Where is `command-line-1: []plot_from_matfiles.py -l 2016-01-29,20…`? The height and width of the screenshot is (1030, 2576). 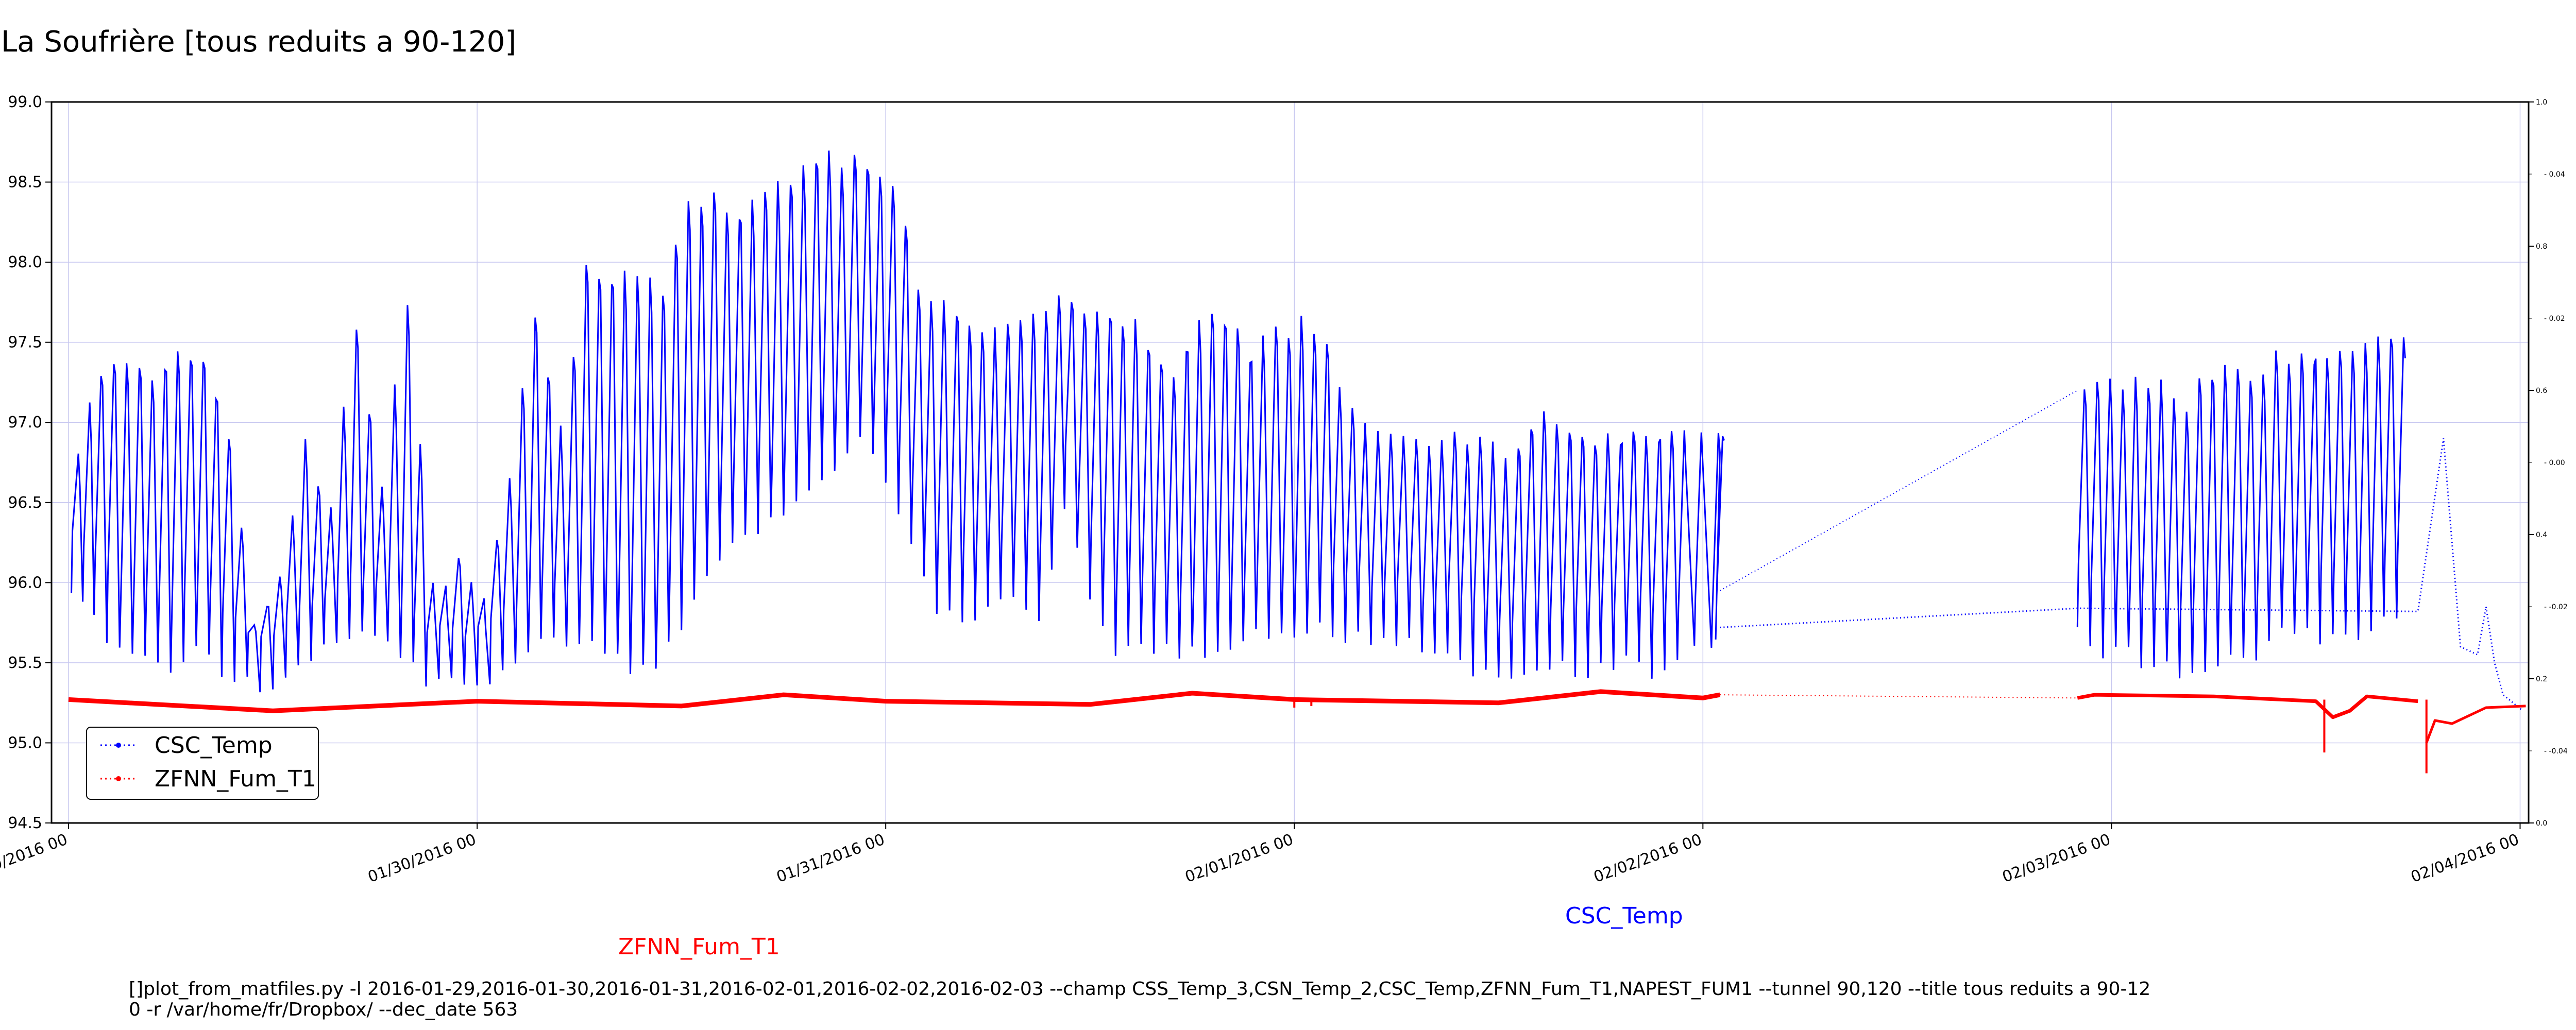
command-line-1: []plot_from_matfiles.py -l 2016-01-29,20… is located at coordinates (1139, 989).